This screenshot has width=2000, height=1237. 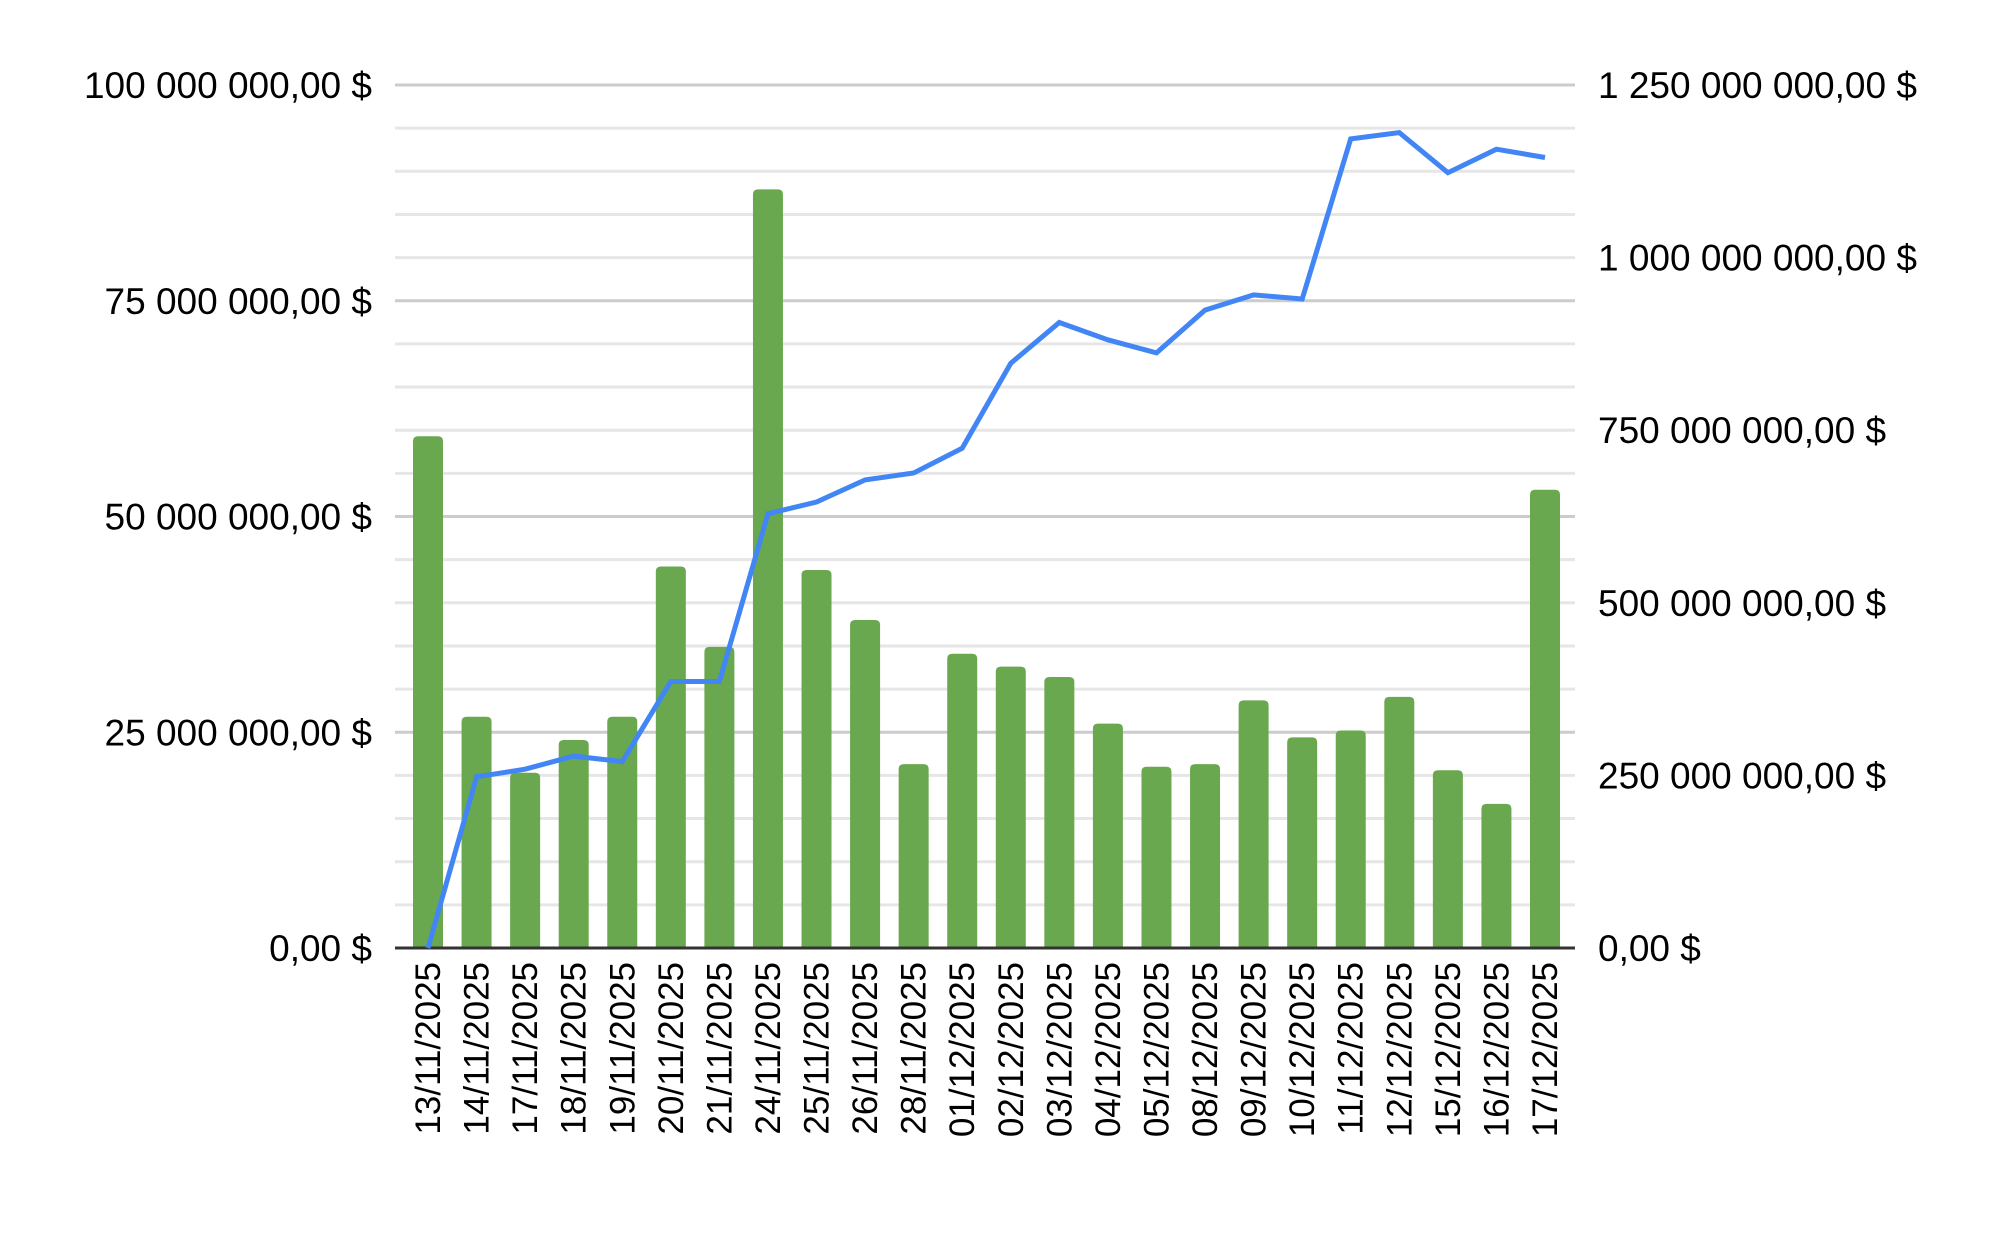 What do you see at coordinates (768, 1048) in the screenshot?
I see `x-tick-label: 24/11/2025` at bounding box center [768, 1048].